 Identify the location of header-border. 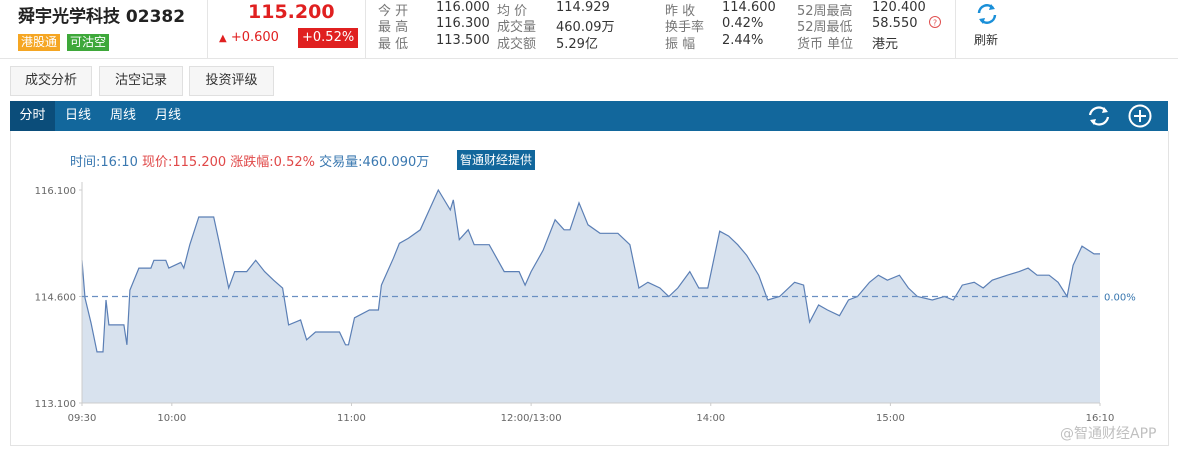
(589, 58).